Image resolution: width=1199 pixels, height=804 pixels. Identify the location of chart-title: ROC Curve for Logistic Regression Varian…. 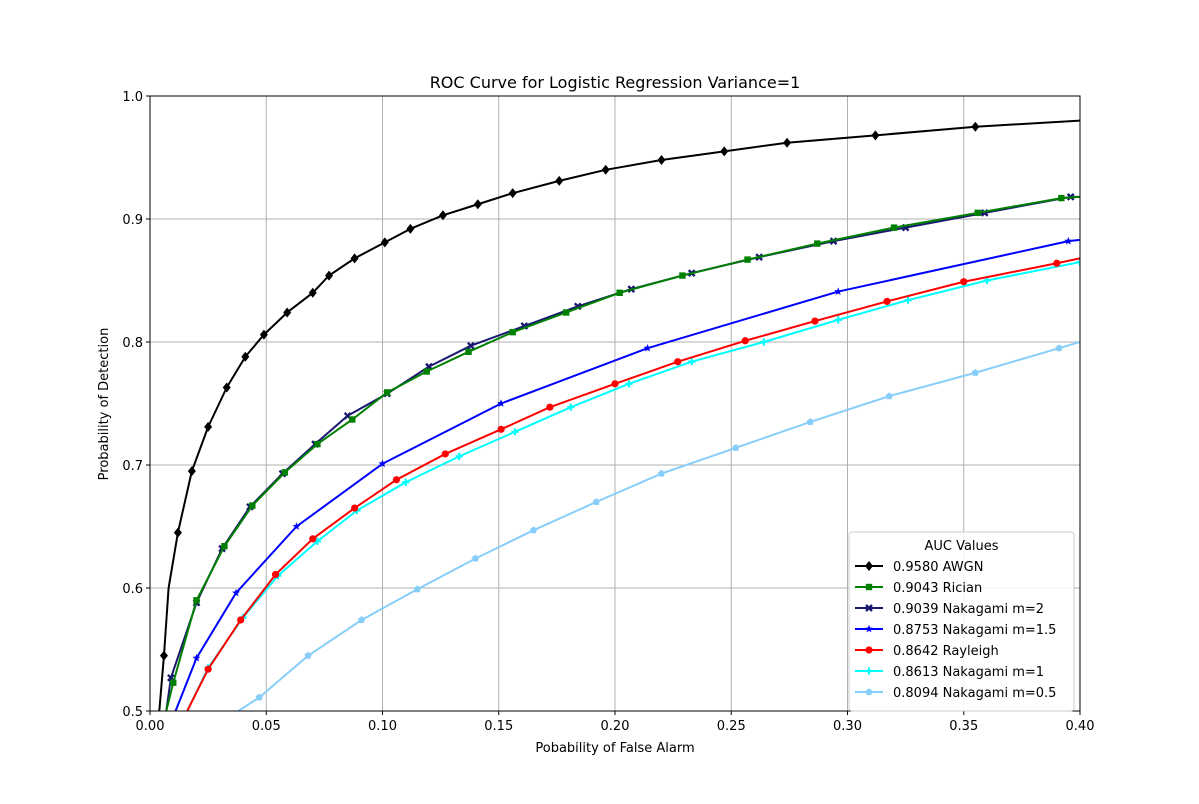
(615, 82).